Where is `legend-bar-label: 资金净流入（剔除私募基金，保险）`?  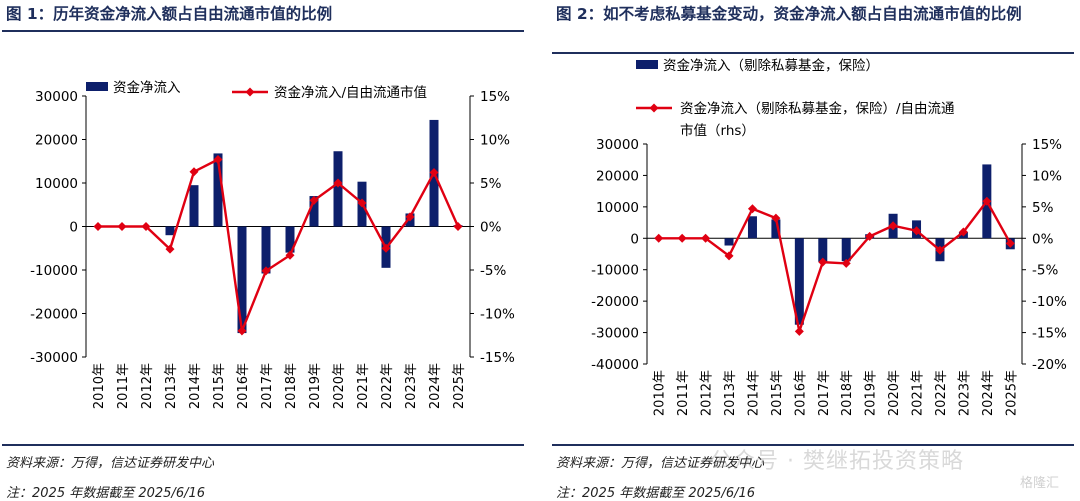 legend-bar-label: 资金净流入（剔除私募基金，保险） is located at coordinates (771, 65).